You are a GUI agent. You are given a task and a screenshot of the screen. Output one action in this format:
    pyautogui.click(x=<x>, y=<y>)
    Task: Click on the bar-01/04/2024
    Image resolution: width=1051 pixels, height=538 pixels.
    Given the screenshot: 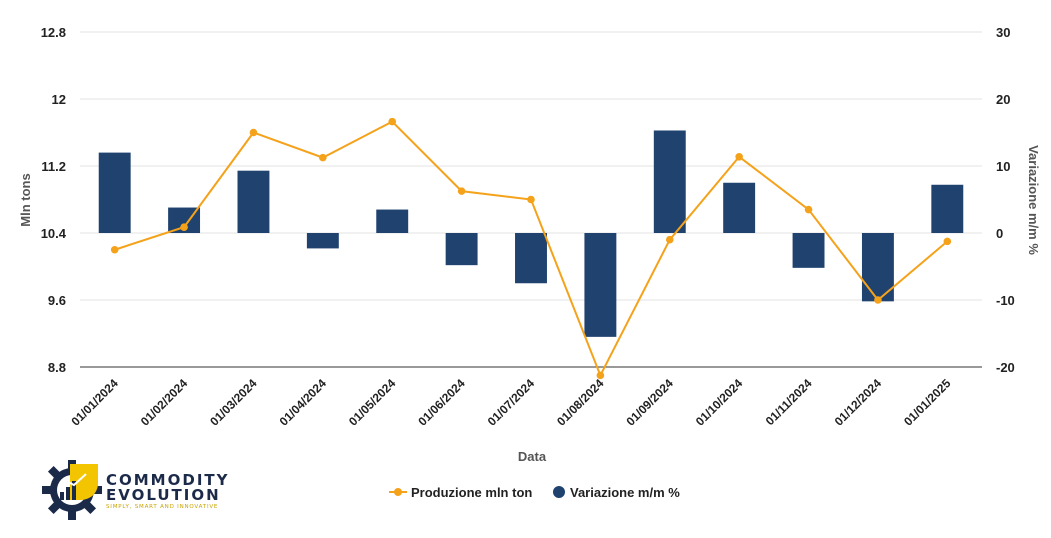 What is the action you would take?
    pyautogui.click(x=322, y=241)
    